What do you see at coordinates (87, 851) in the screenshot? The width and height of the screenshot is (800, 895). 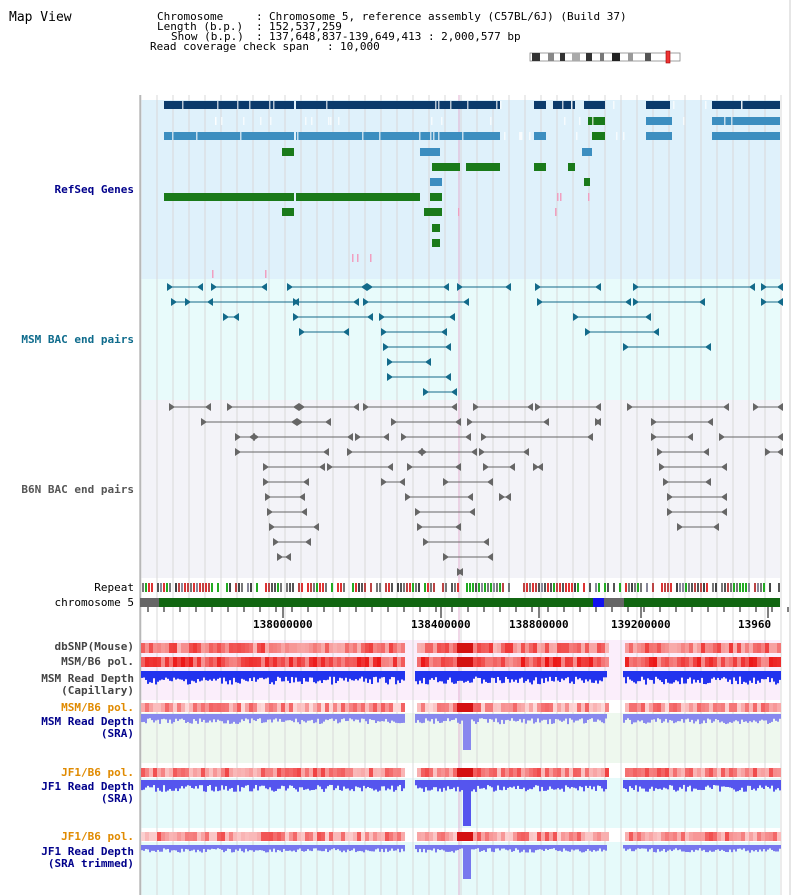 I see `track-label-jf1-depth-trimmed: JF1 Read Depth` at bounding box center [87, 851].